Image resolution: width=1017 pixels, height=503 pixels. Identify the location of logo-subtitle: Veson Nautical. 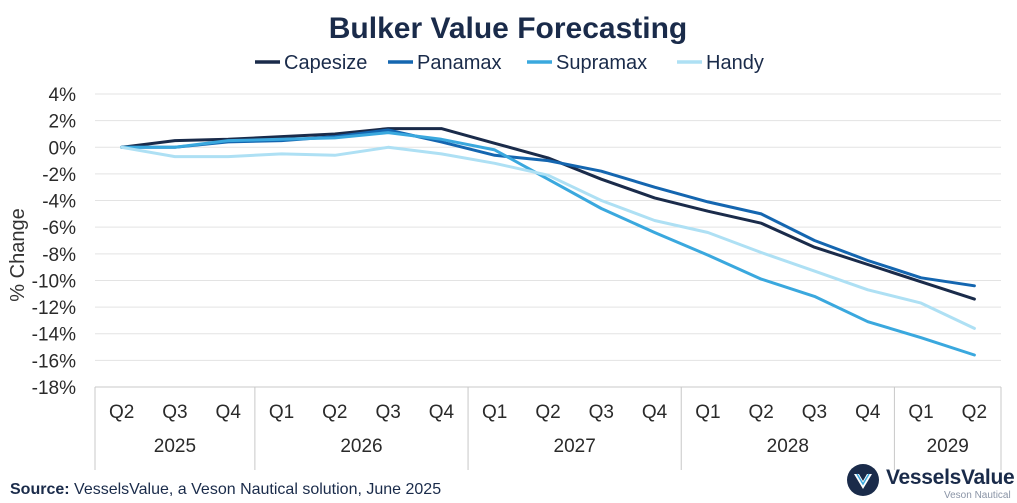
(977, 495).